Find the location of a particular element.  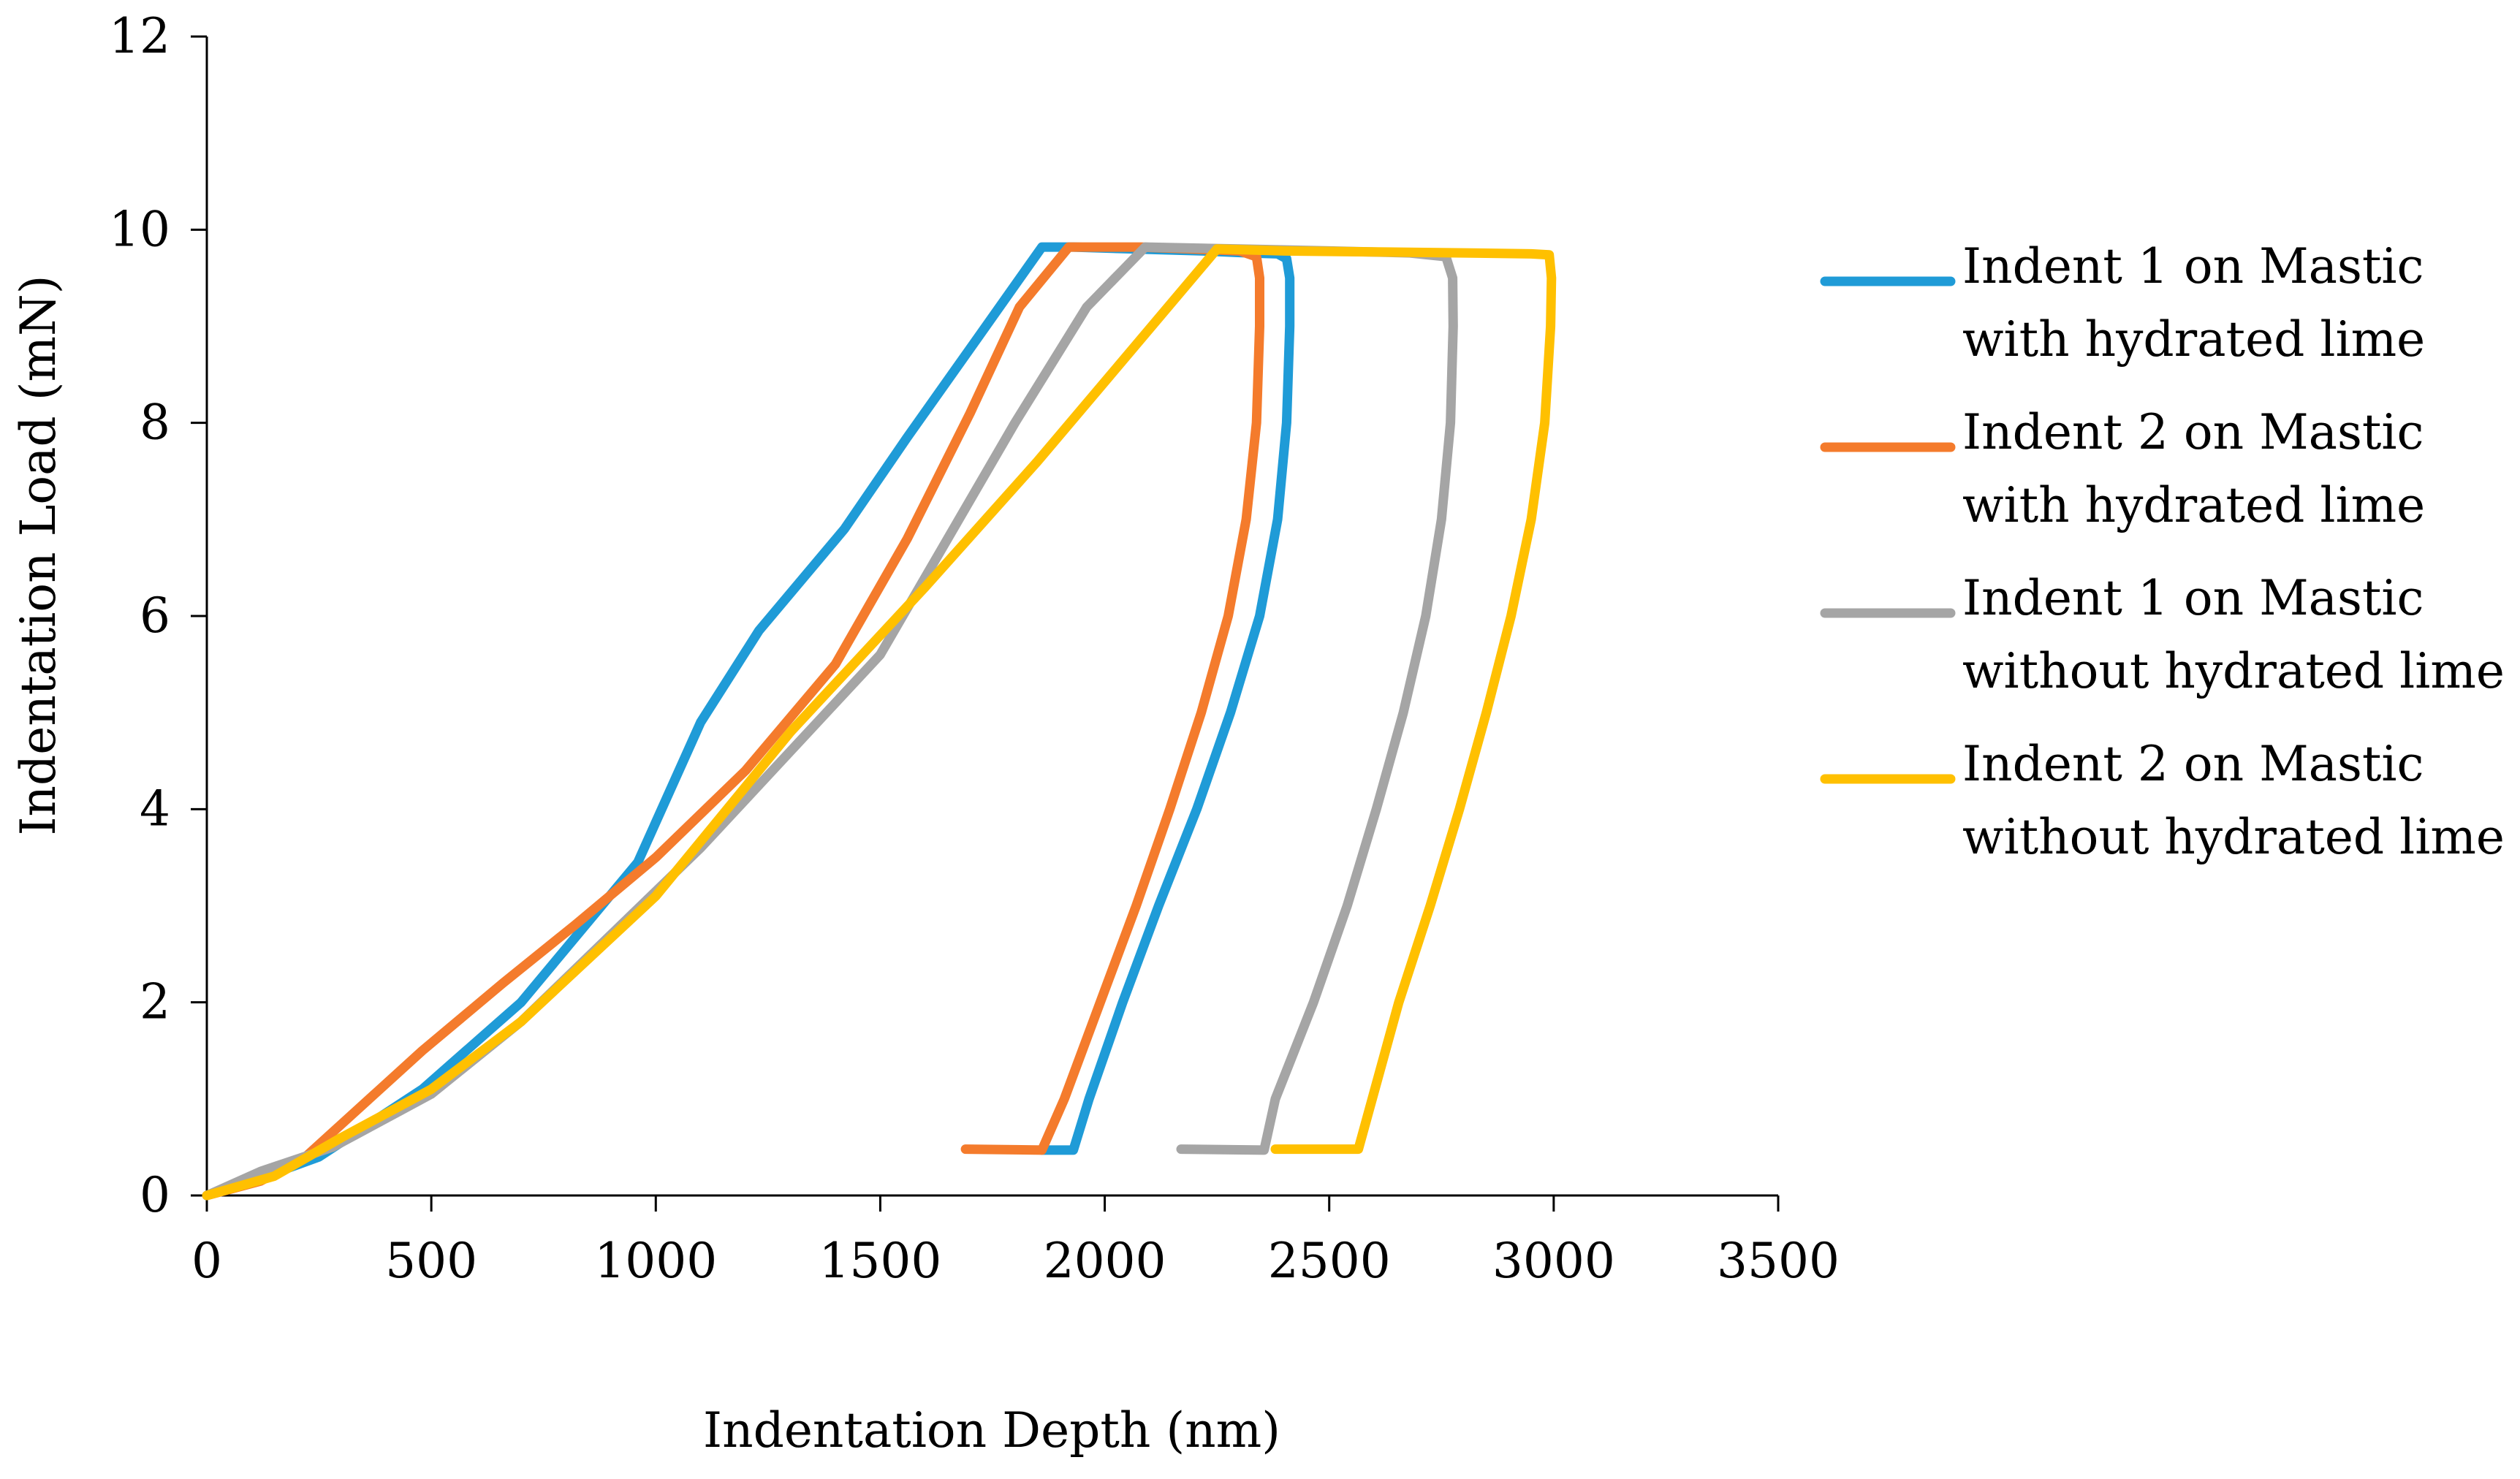

x-tick-label: 3500 is located at coordinates (1778, 1261).